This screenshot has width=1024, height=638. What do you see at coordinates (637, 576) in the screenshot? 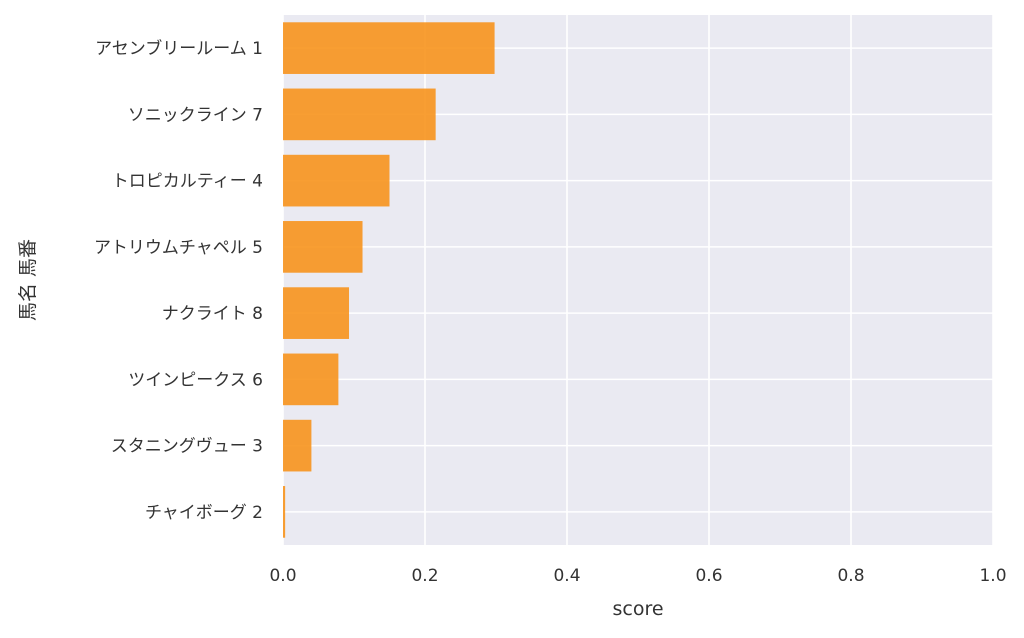
I see `x-tick-labels: 0.0 0.2 0.4 0.6 0.8 1.0` at bounding box center [637, 576].